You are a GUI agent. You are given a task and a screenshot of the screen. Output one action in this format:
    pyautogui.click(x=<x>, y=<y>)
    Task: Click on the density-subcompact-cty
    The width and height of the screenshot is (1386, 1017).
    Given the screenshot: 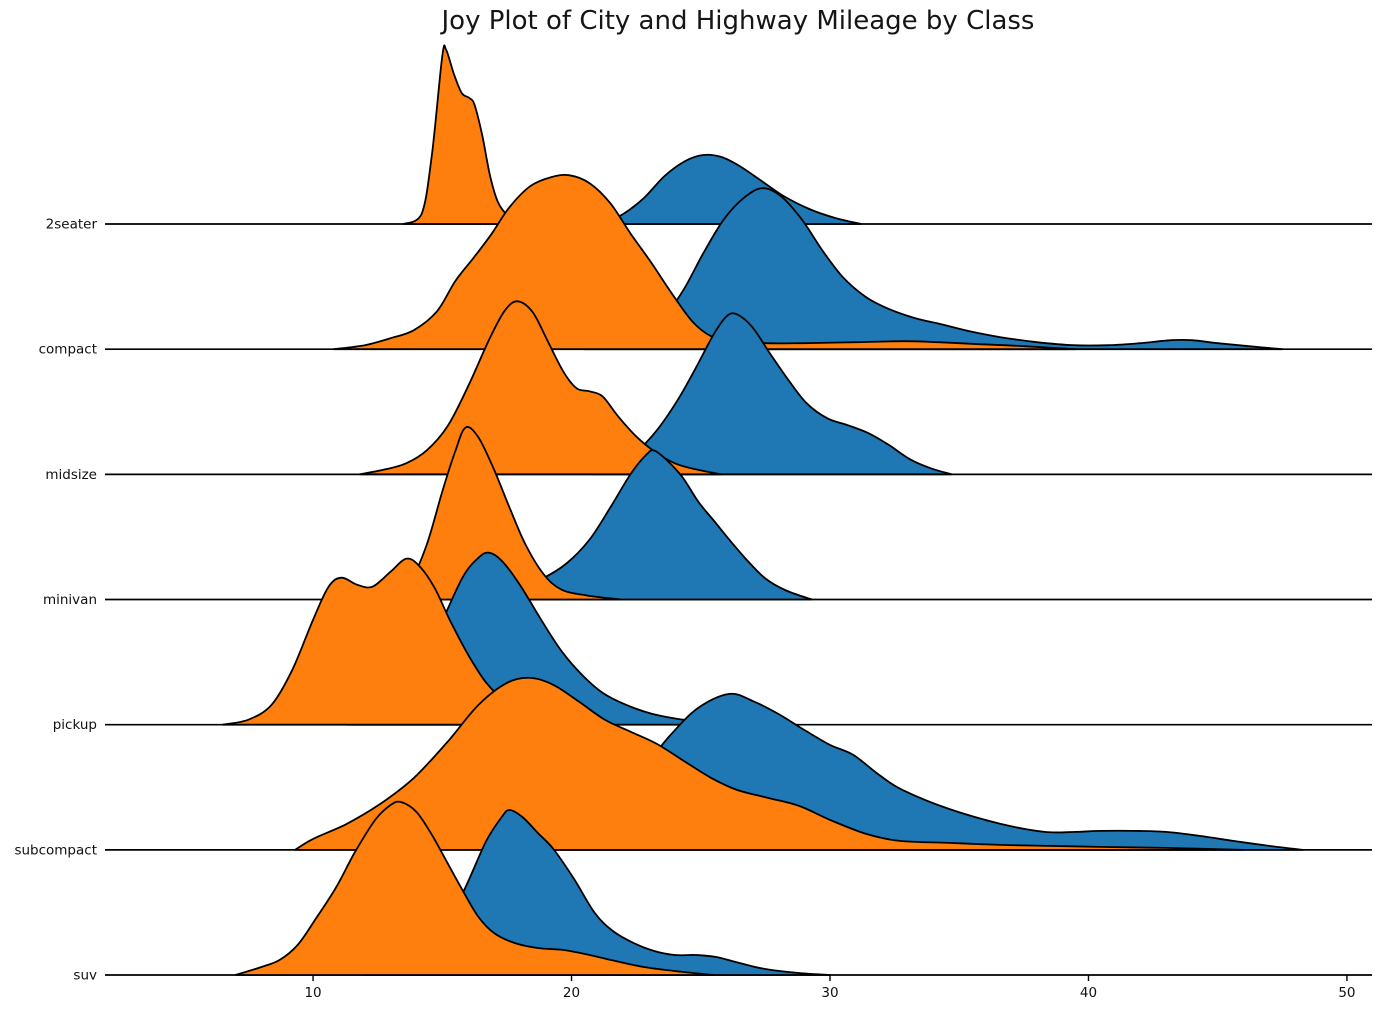 What is the action you would take?
    pyautogui.click(x=769, y=763)
    